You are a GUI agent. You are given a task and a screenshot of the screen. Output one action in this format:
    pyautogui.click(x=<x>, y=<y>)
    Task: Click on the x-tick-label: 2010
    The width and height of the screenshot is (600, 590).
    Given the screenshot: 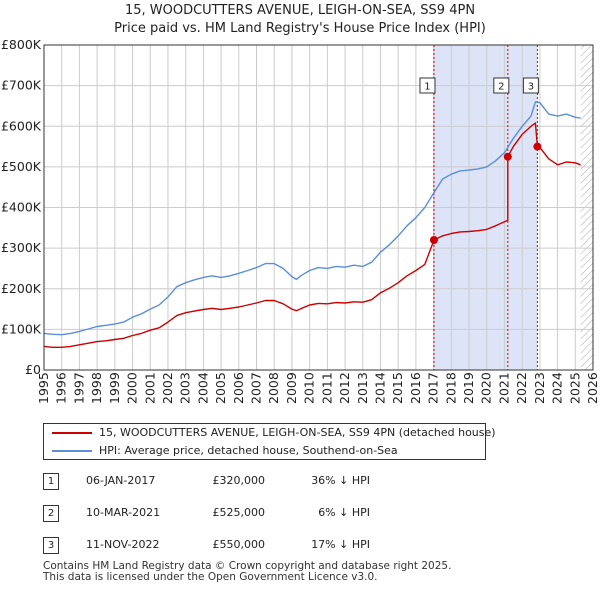 What is the action you would take?
    pyautogui.click(x=309, y=388)
    